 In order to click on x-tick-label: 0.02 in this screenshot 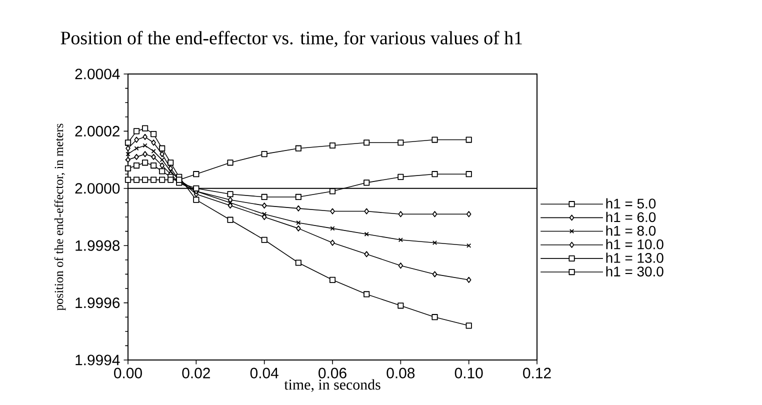, I will do `click(196, 373)`.